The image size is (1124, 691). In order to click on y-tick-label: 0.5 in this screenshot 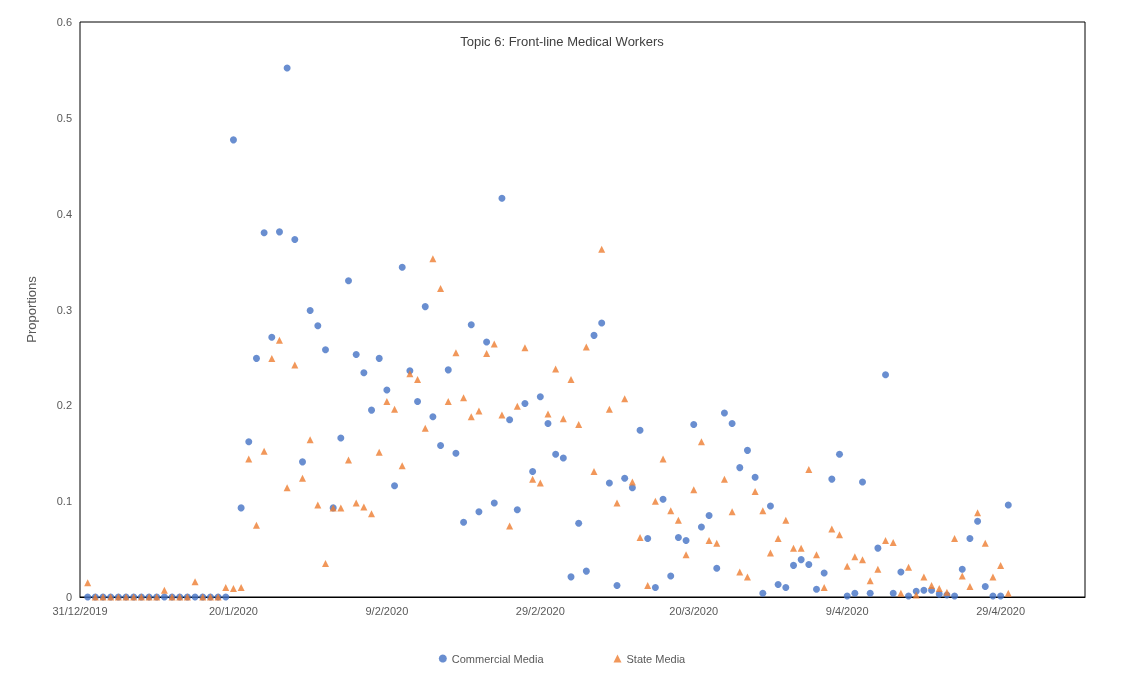, I will do `click(64, 117)`.